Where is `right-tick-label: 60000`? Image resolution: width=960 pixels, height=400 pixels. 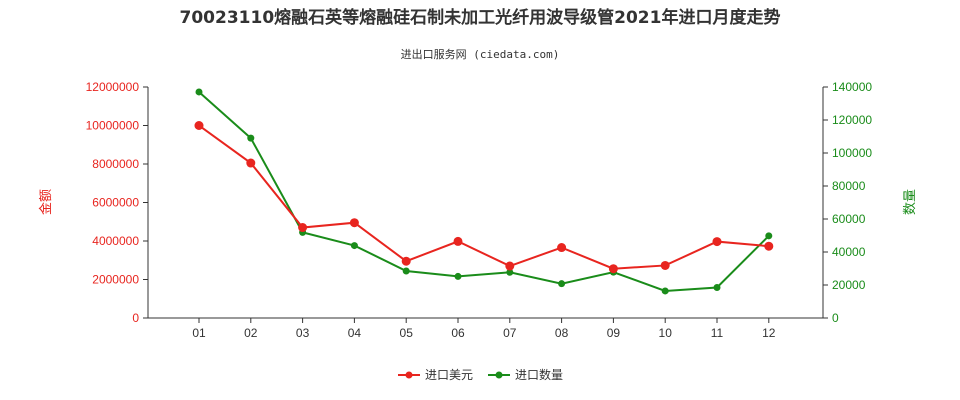 right-tick-label: 60000 is located at coordinates (849, 219).